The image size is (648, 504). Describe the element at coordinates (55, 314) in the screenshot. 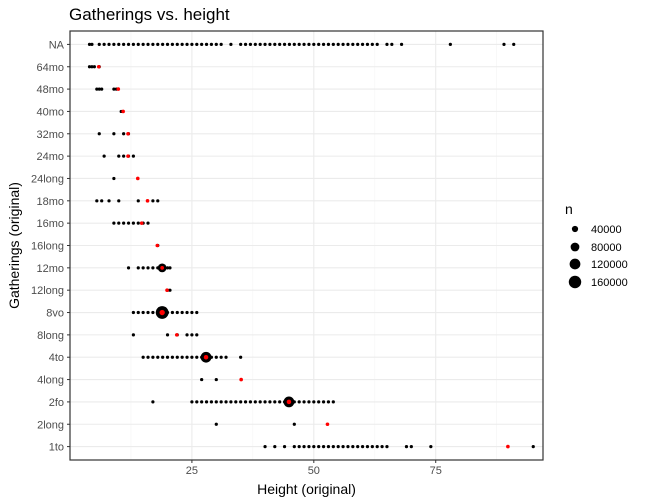

I see `y-tick-label: 8vo` at that location.